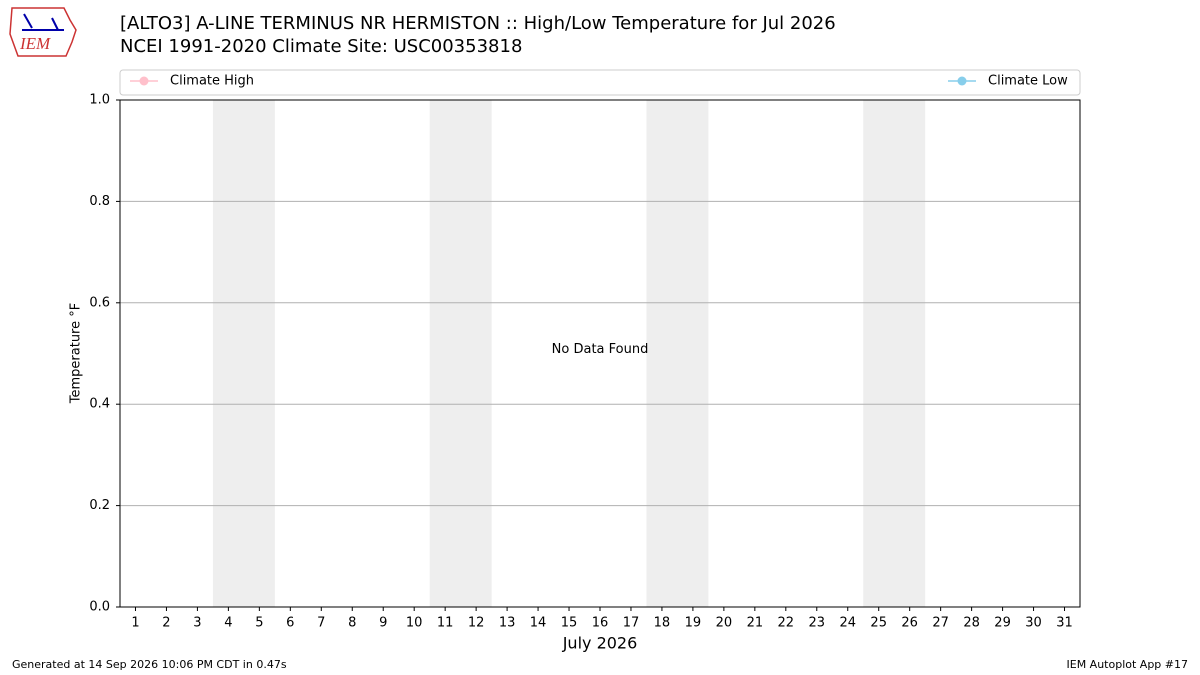  I want to click on x-tick-label: 19, so click(693, 623).